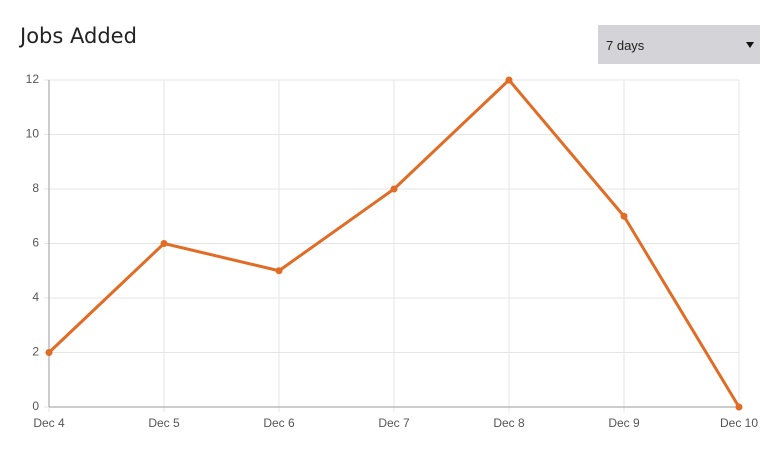  I want to click on x-tick-label: Dec 7, so click(394, 423).